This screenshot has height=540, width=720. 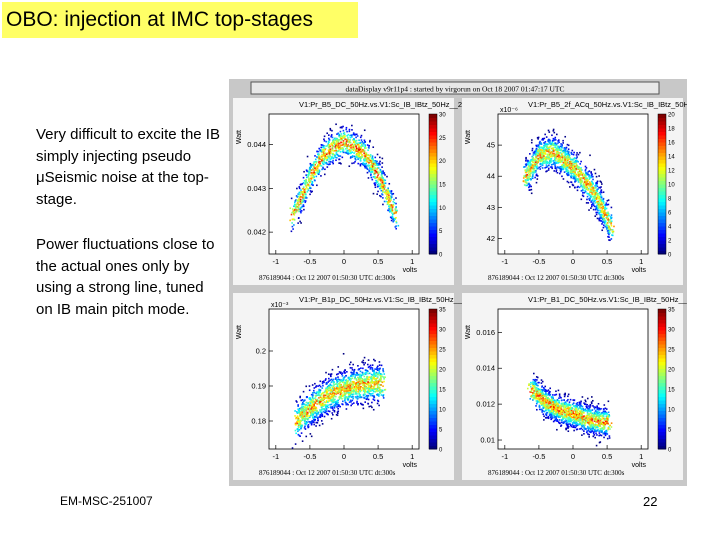 What do you see at coordinates (378, 261) in the screenshot?
I see `x-tick-label: 0.5` at bounding box center [378, 261].